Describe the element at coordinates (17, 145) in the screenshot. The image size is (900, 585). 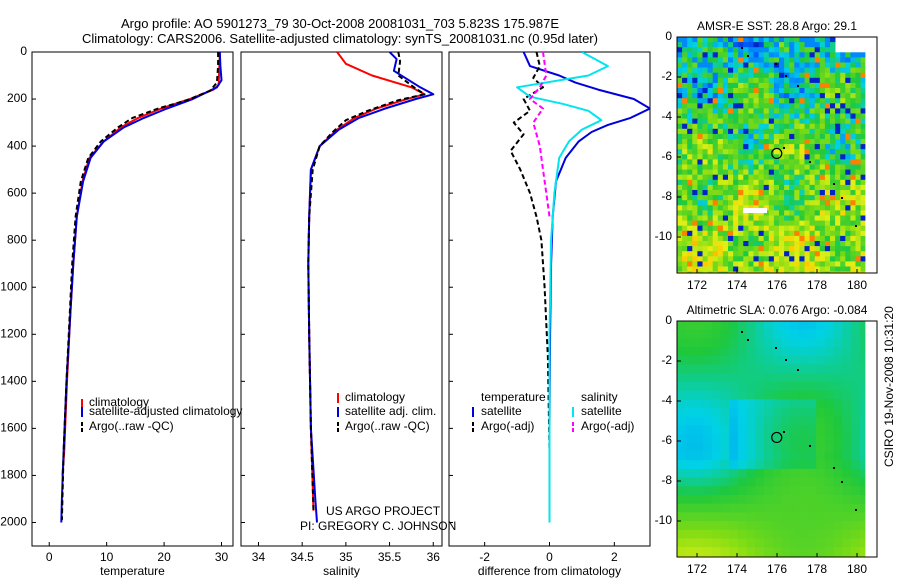
I see `y-tick-label: 400` at that location.